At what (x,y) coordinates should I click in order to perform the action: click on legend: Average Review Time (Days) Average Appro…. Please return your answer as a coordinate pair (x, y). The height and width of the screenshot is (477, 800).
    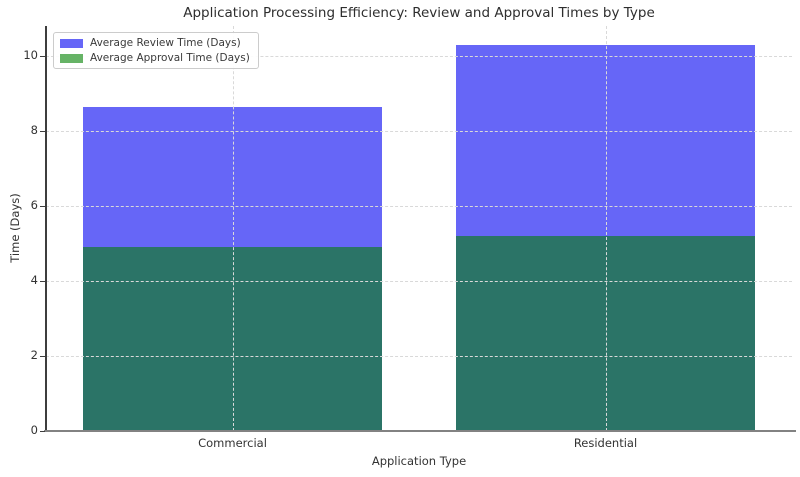
    Looking at the image, I should click on (156, 50).